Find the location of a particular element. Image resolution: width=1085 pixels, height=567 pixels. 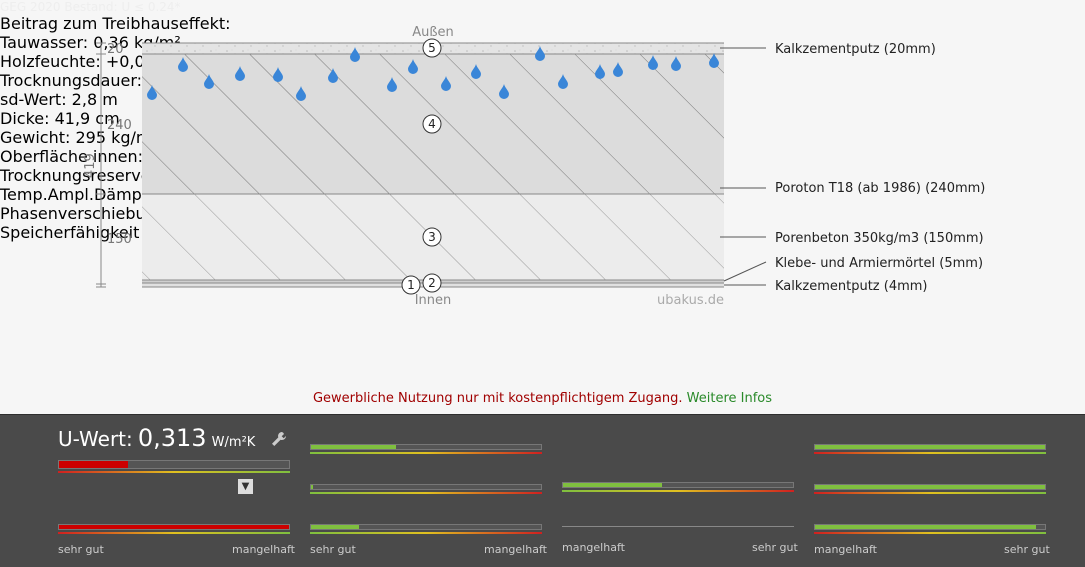

scale-good-1: sehr gut is located at coordinates (81, 549).